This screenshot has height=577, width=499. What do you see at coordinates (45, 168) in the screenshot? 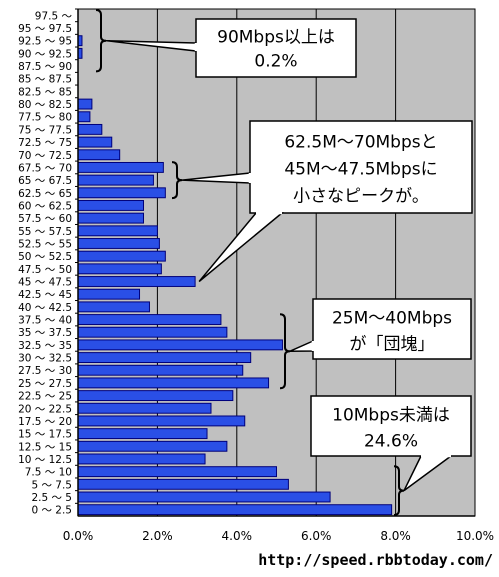
I see `y-tick-label: 67.5 ～ 70` at bounding box center [45, 168].